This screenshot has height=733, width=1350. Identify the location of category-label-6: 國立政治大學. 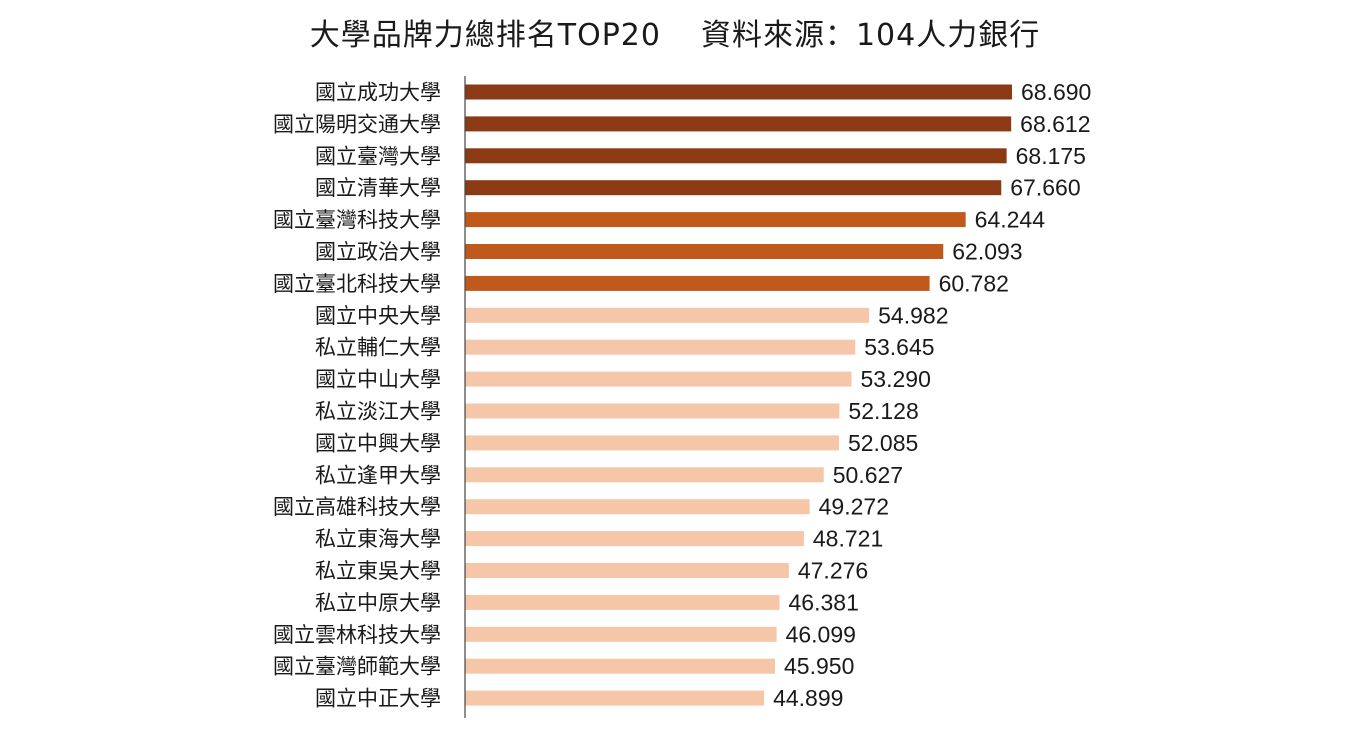
(378, 252).